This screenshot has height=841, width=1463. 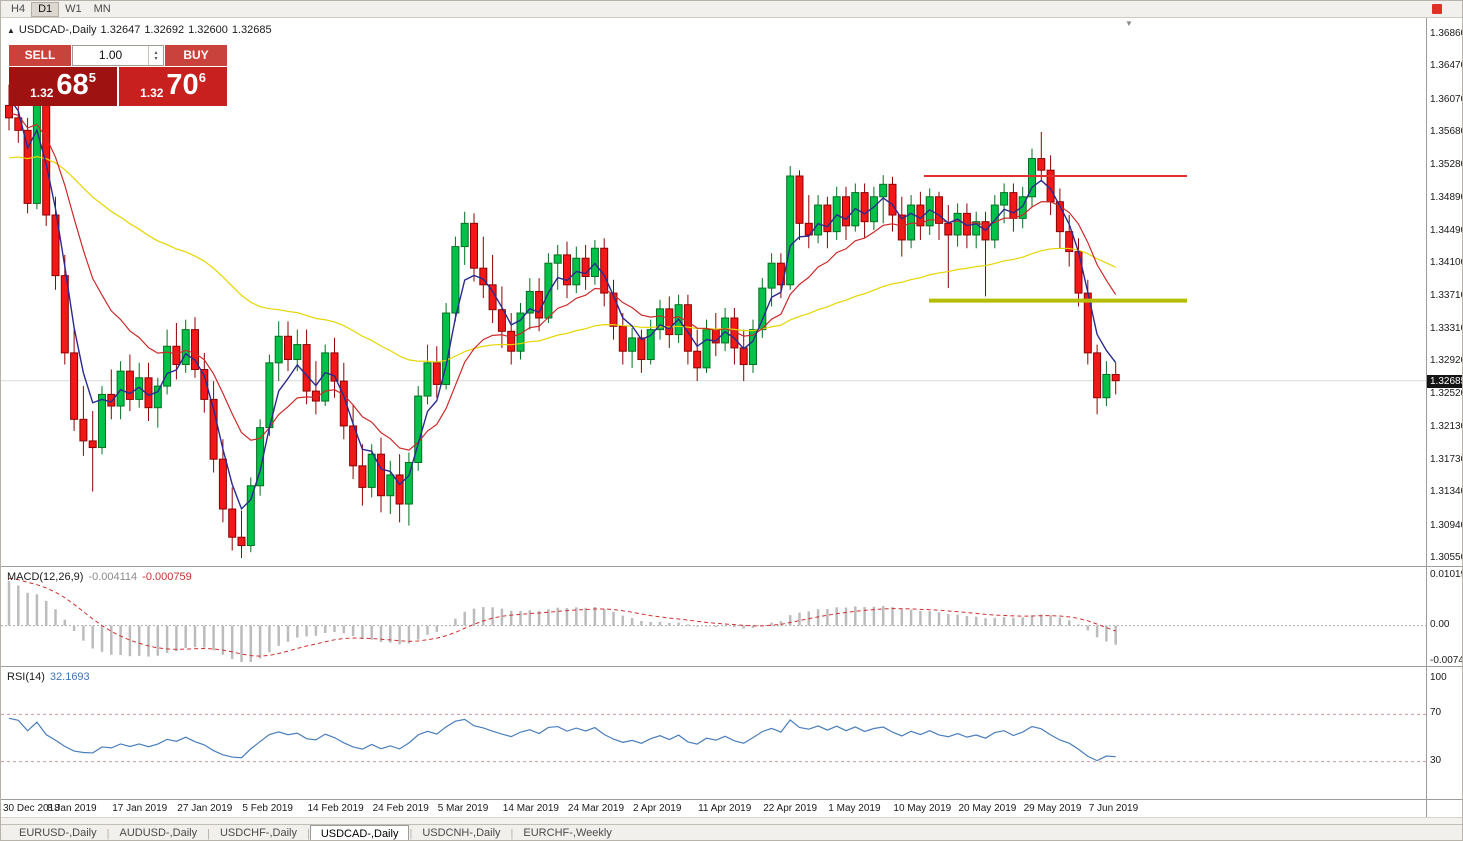 What do you see at coordinates (140, 808) in the screenshot?
I see `date-axis-label: 17 Jan 2019` at bounding box center [140, 808].